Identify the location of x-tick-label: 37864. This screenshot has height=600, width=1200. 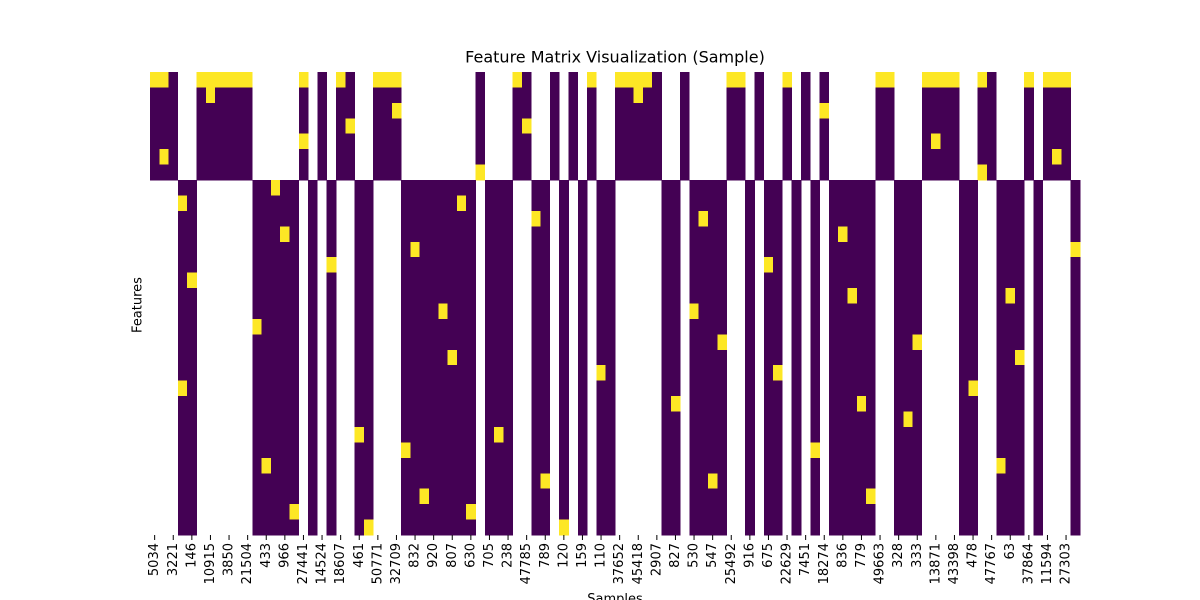
(1028, 563).